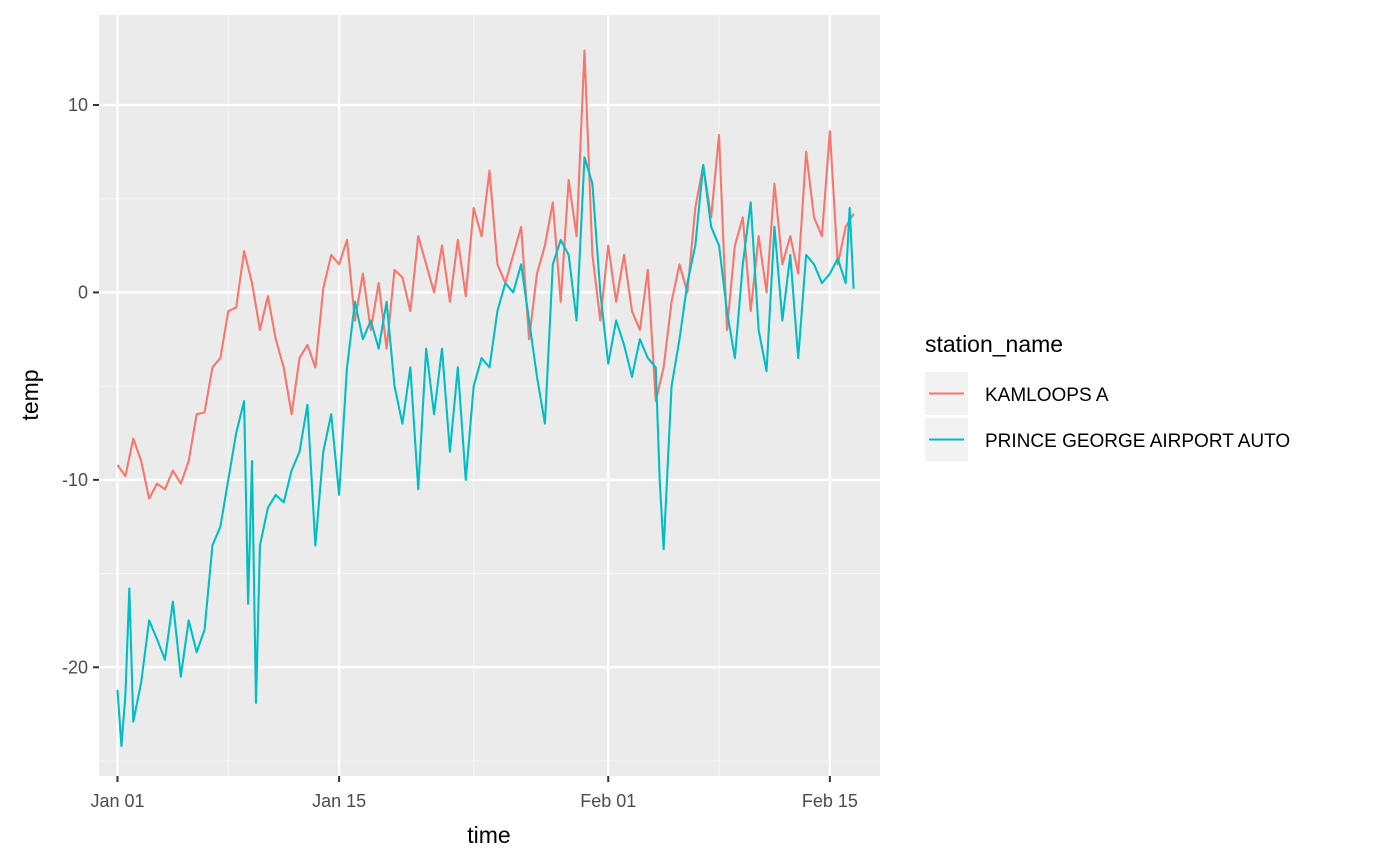  What do you see at coordinates (608, 801) in the screenshot?
I see `x-tick-label: Feb 01` at bounding box center [608, 801].